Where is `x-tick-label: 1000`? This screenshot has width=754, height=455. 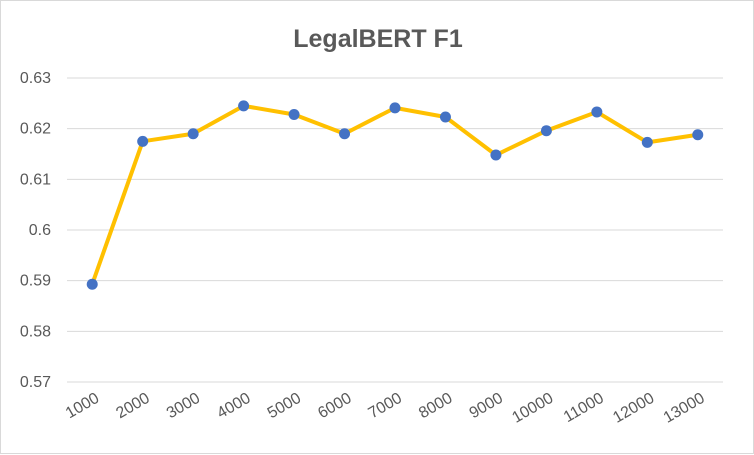
x-tick-label: 1000 is located at coordinates (82, 406).